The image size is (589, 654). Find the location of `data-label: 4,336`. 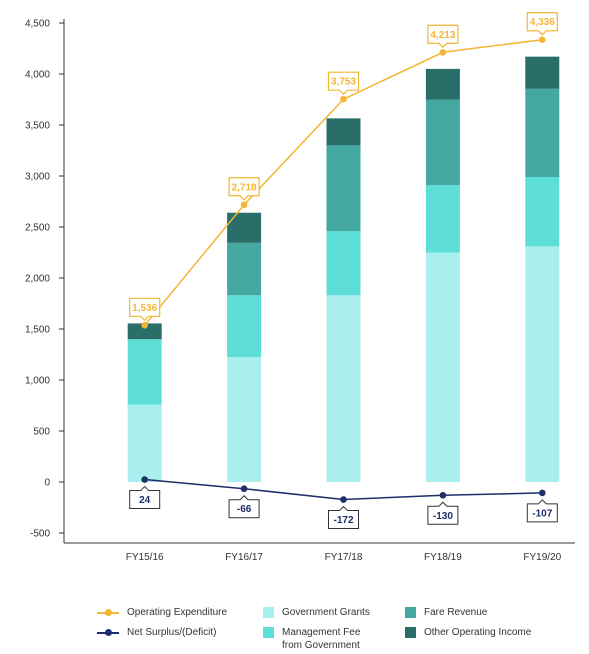

data-label: 4,336 is located at coordinates (542, 22).